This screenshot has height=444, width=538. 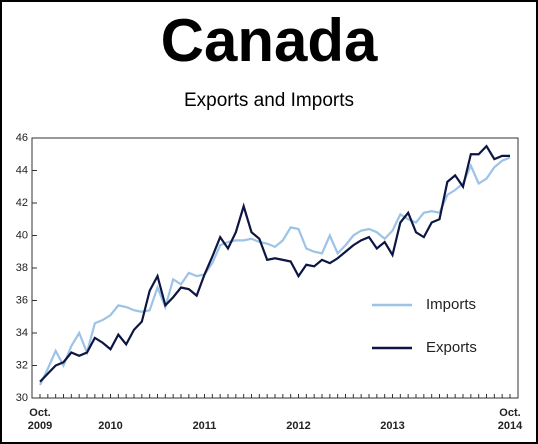 I want to click on x-tick-label: 2011, so click(x=204, y=426).